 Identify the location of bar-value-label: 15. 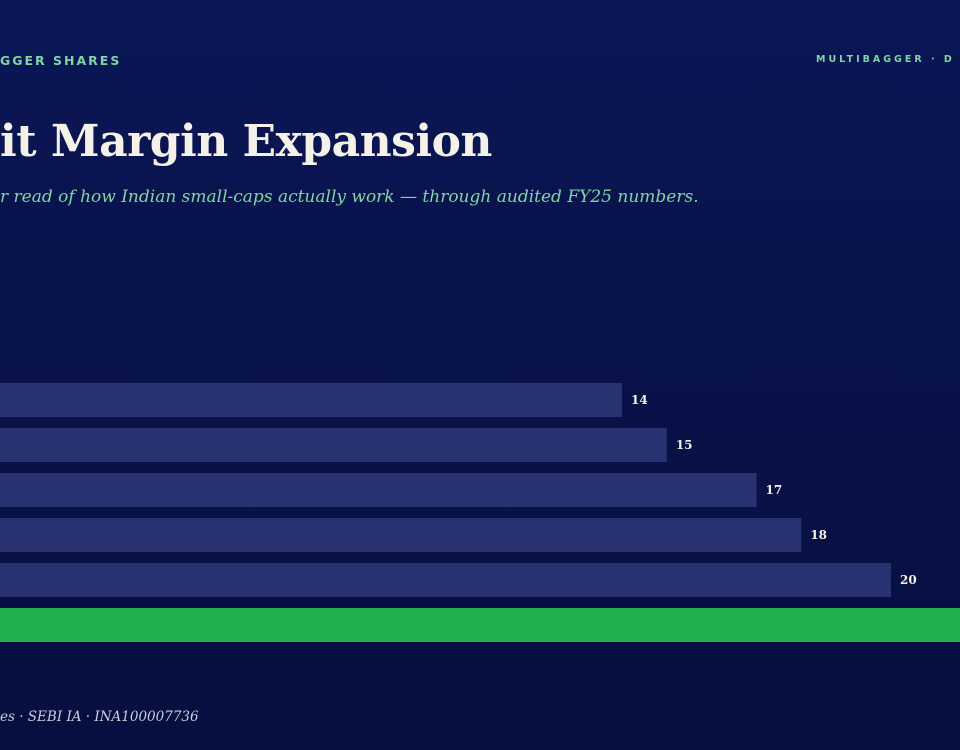
(684, 445).